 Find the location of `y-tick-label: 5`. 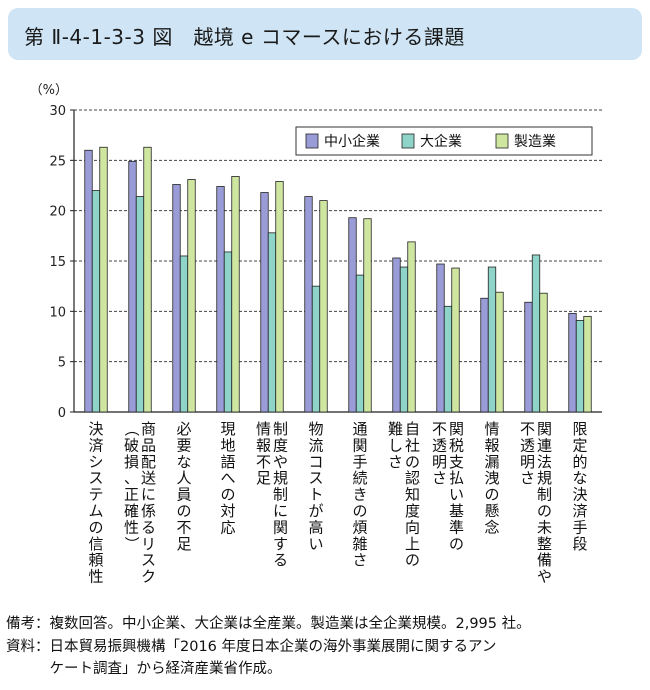

y-tick-label: 5 is located at coordinates (62, 363).